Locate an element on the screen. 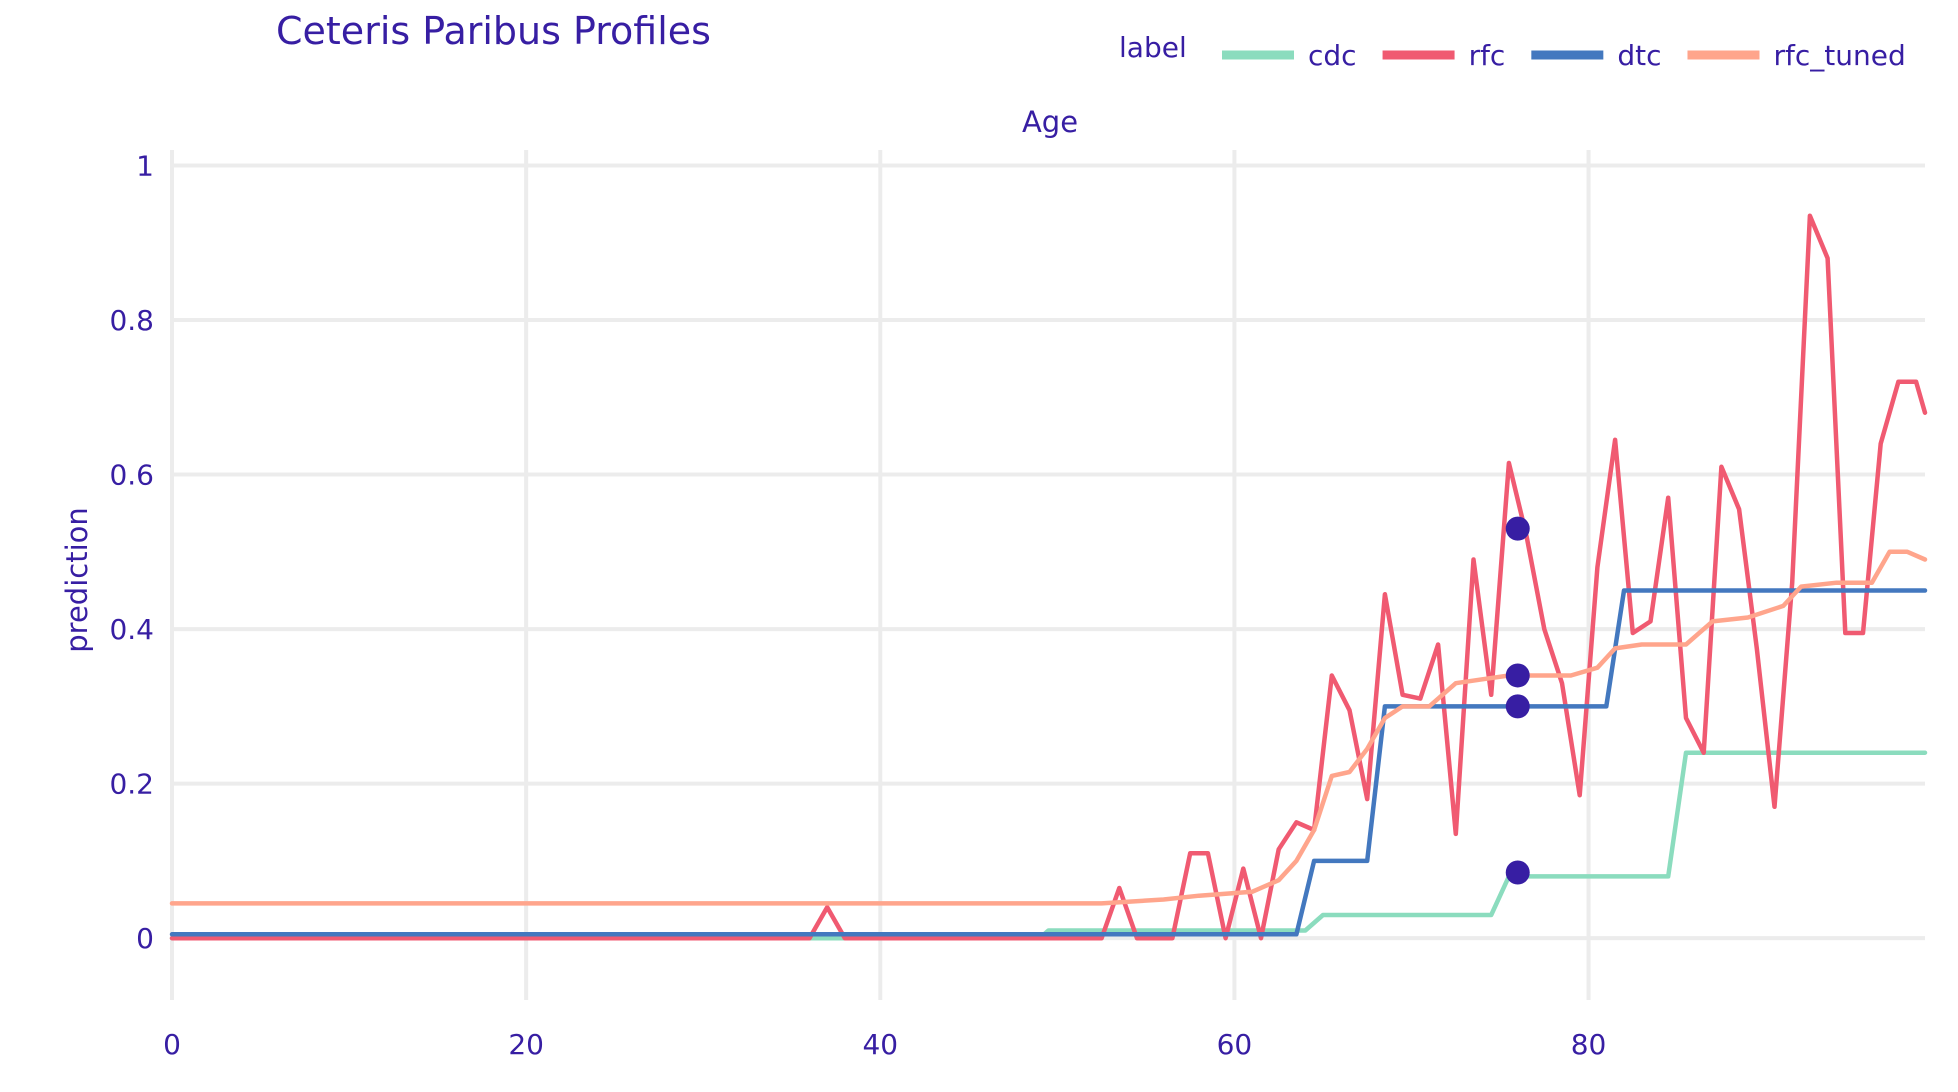 The width and height of the screenshot is (1958, 1092). x-tick-label: 40 is located at coordinates (880, 1044).